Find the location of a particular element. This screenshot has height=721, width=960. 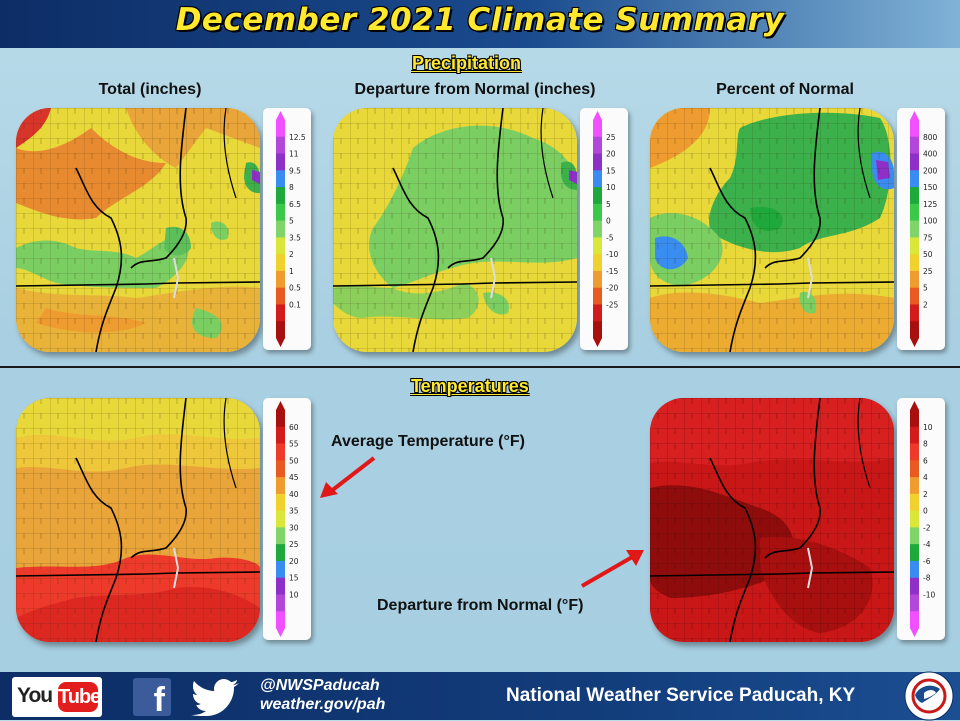

legend-tick-label: 6 is located at coordinates (925, 460).